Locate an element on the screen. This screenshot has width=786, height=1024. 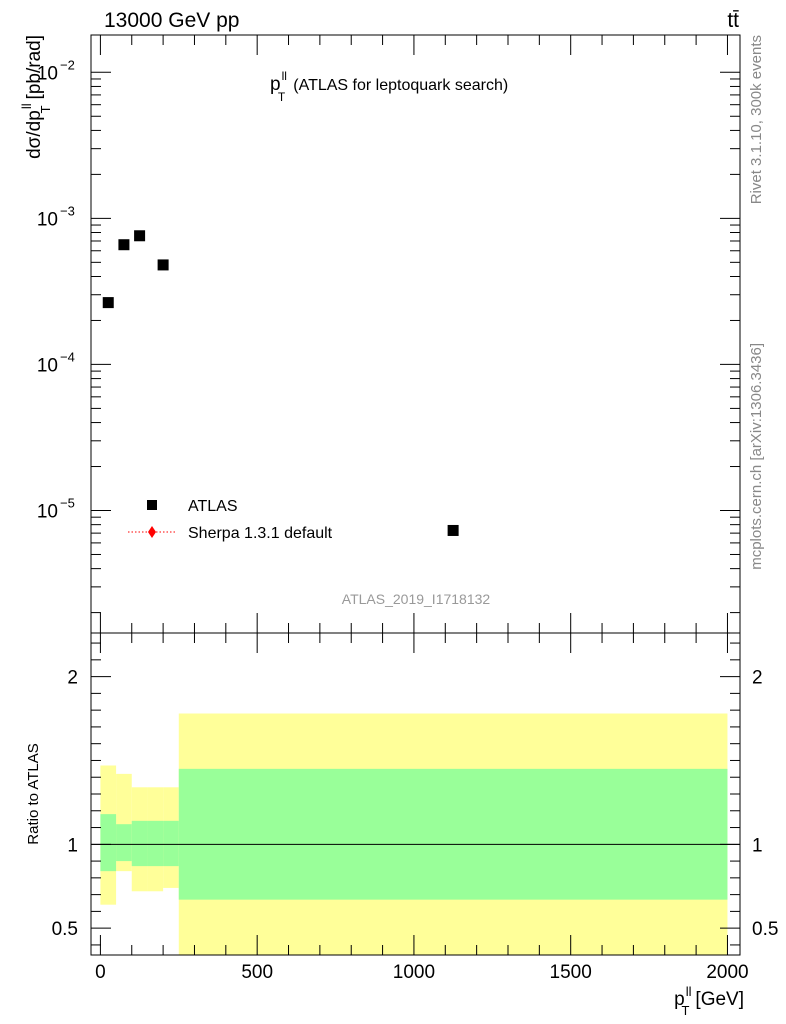
ratio-y-tick-label-left: 2 is located at coordinates (72, 678).